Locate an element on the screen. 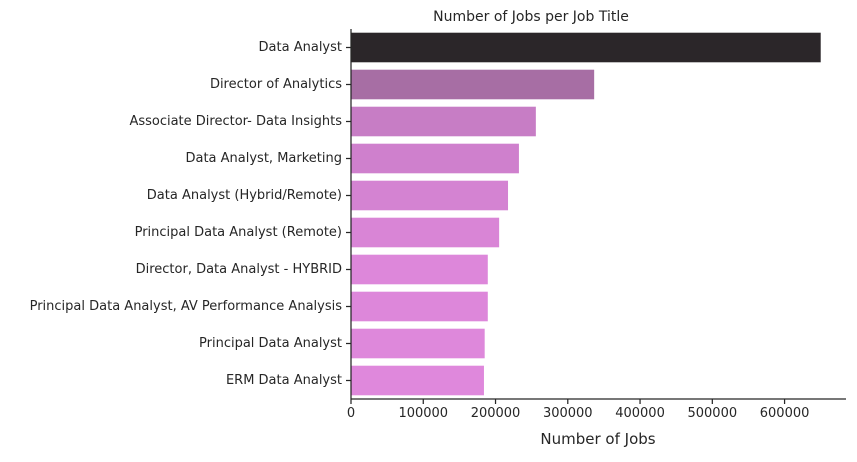 Image resolution: width=857 pixels, height=462 pixels. y-tick-label-1: Director of Analytics is located at coordinates (276, 84).